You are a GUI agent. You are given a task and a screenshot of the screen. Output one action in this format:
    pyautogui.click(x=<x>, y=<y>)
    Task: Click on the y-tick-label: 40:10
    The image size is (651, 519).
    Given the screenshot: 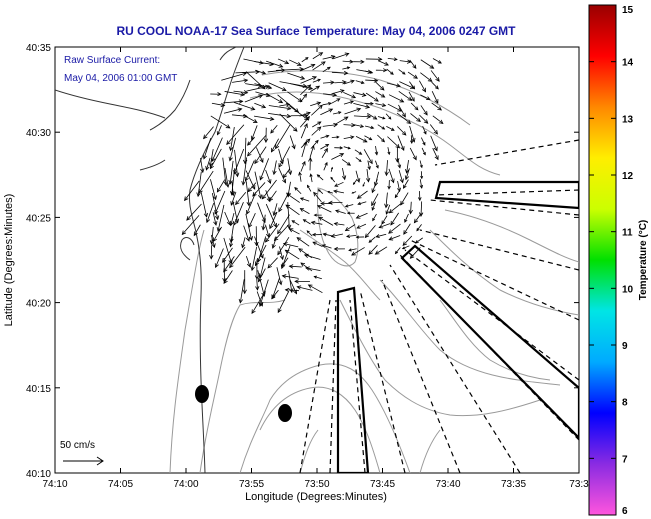 What is the action you would take?
    pyautogui.click(x=38, y=474)
    